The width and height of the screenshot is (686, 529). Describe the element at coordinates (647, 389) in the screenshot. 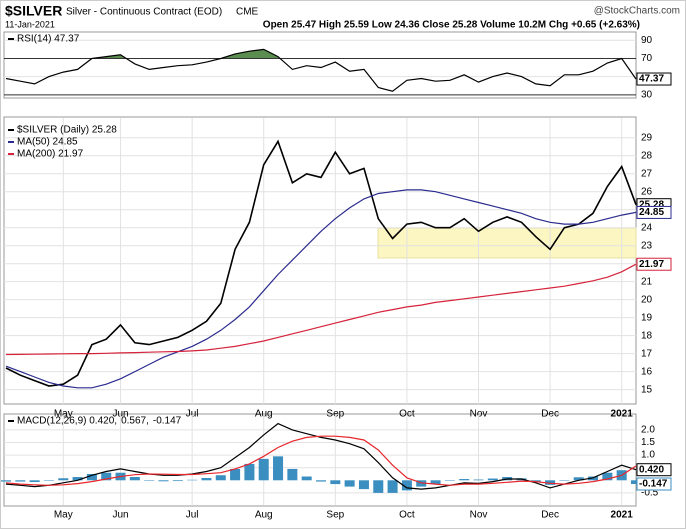

I see `y-tick-label: 15` at that location.